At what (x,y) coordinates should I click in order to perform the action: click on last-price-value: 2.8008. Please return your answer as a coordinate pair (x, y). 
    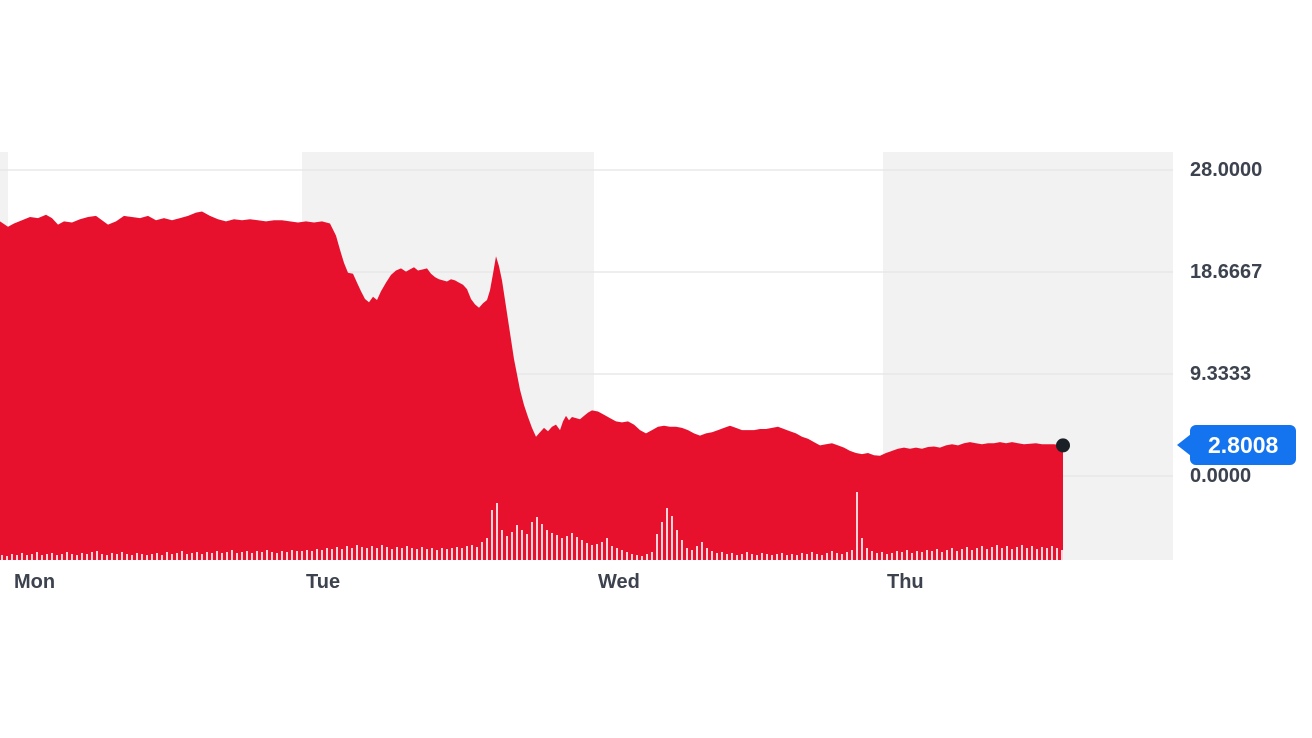
    Looking at the image, I should click on (1243, 445).